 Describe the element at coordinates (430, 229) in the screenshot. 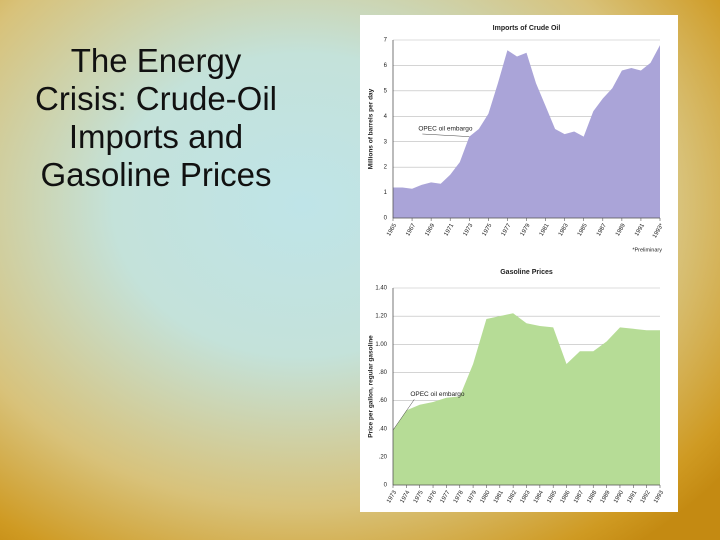

I see `x-tick-label: 1969` at that location.